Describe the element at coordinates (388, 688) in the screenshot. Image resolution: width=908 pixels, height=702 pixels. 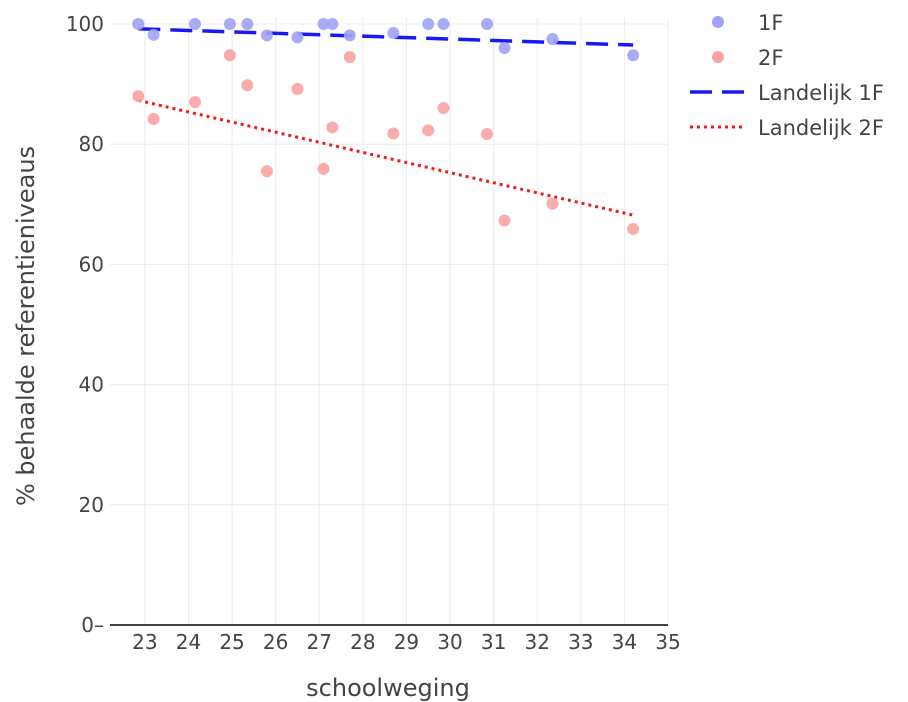
I see `x-axis-title: schoolweging` at that location.